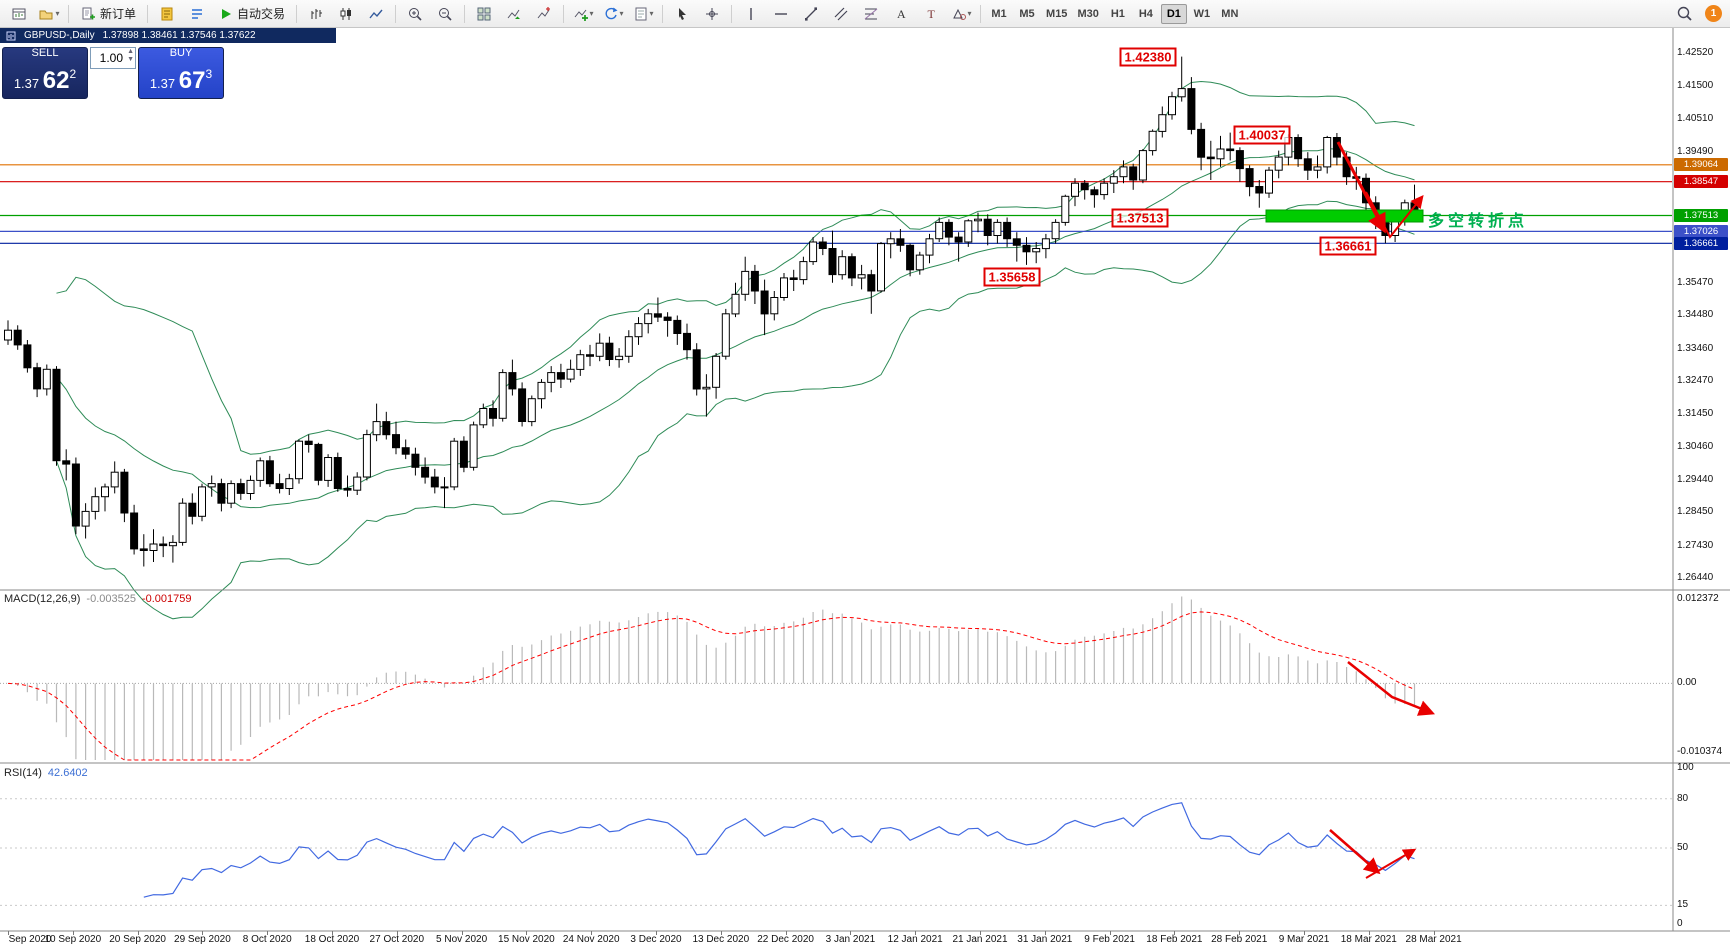 The height and width of the screenshot is (946, 1730). Describe the element at coordinates (999, 14) in the screenshot. I see `timeframe-M1: M1` at that location.